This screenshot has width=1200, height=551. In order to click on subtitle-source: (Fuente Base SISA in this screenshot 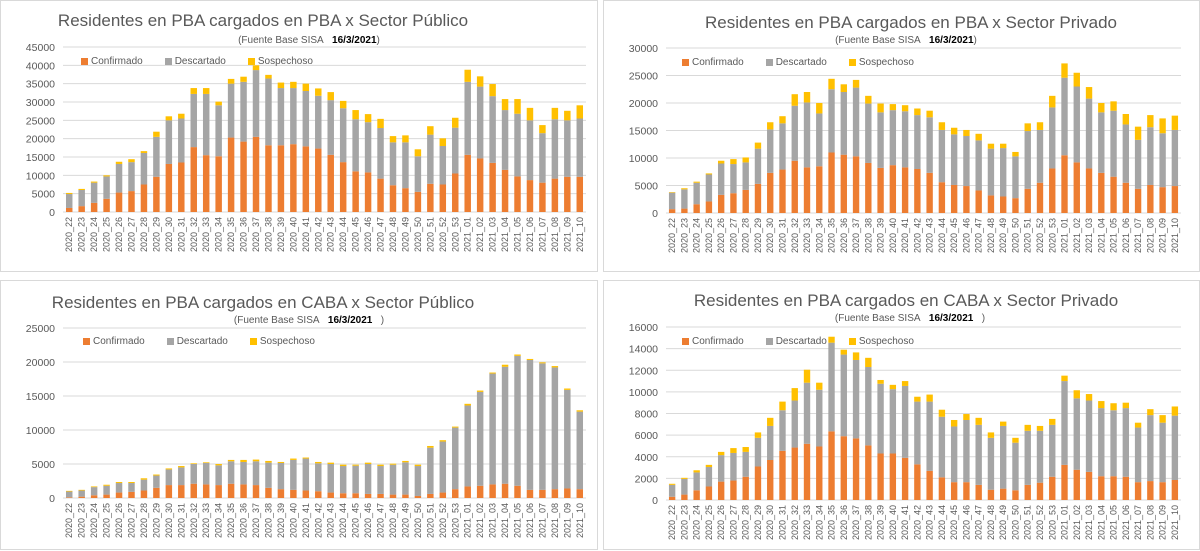, I will do `click(276, 320)`.